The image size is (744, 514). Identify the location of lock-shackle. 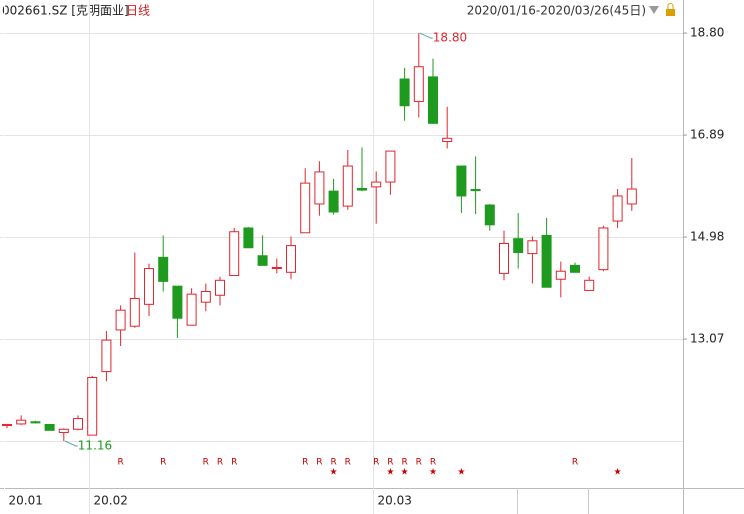
(670, 6).